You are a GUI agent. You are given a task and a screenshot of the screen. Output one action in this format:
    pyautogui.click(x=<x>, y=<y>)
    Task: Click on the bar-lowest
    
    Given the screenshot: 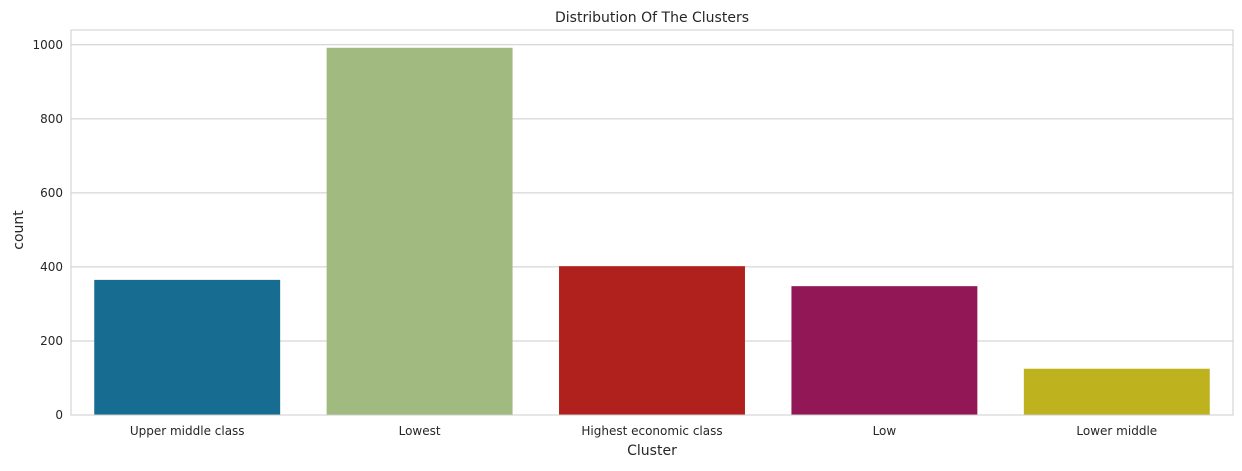 What is the action you would take?
    pyautogui.click(x=419, y=231)
    